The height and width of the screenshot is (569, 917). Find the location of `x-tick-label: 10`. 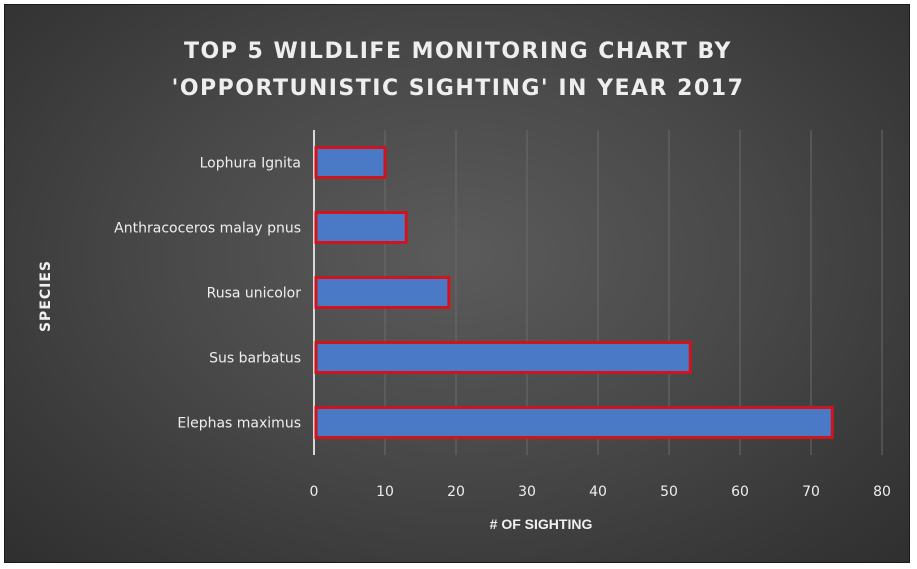

x-tick-label: 10 is located at coordinates (385, 492).